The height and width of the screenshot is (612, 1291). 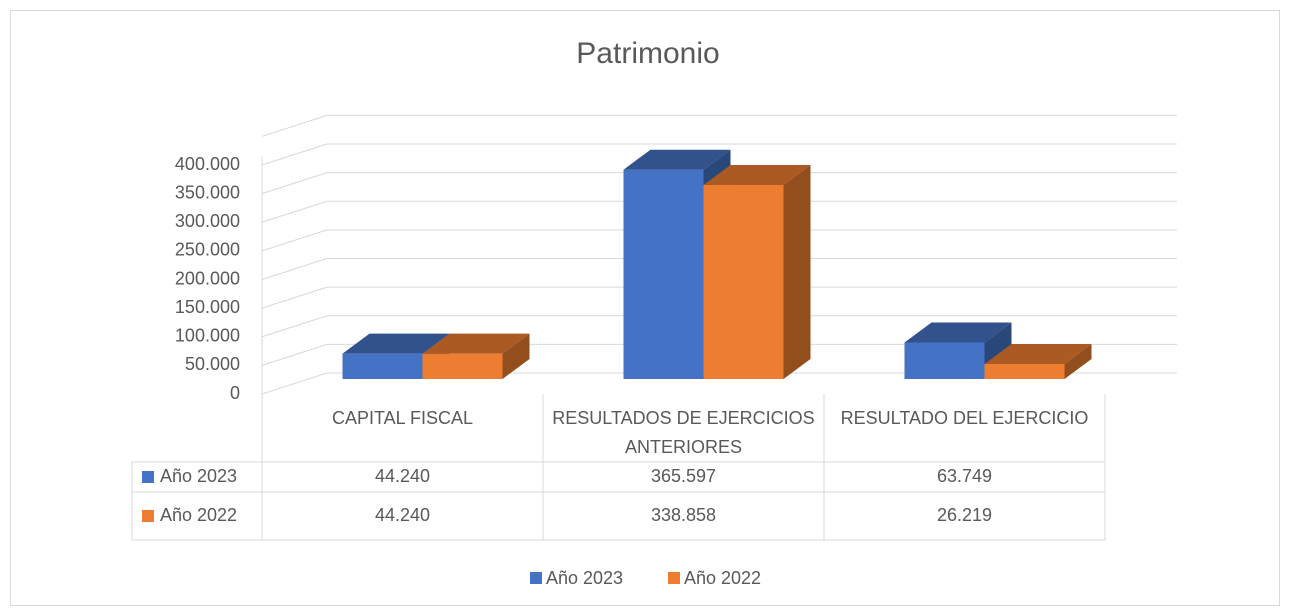 I want to click on y-tick-label: 300.000, so click(x=207, y=221).